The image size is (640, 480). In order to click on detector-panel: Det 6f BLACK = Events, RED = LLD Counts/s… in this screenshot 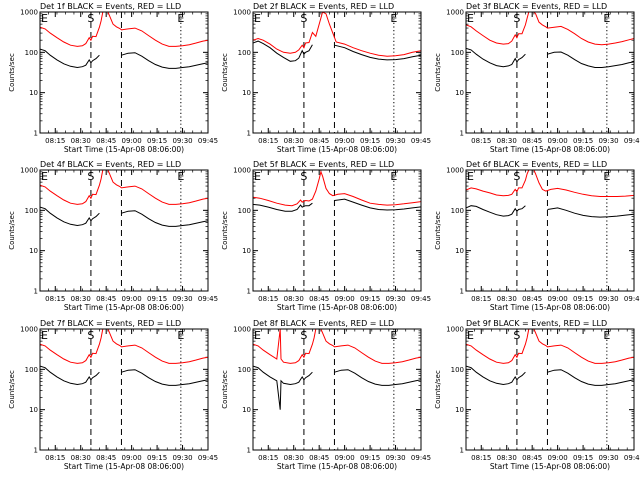, I will do `click(537, 236)`.